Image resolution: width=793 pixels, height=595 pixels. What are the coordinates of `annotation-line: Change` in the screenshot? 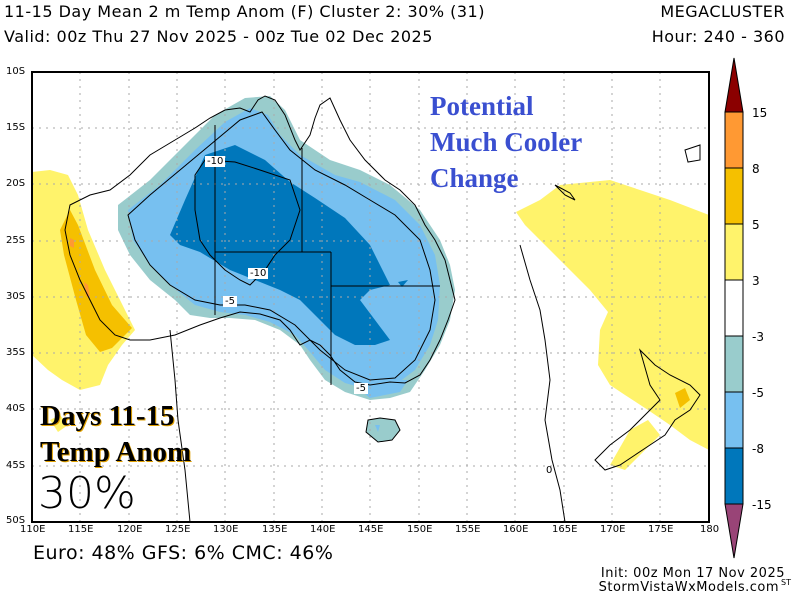 It's located at (474, 178).